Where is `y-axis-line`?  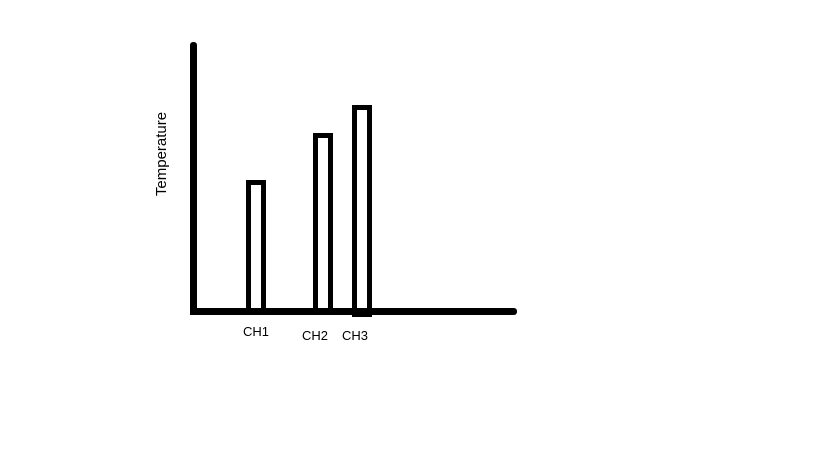
y-axis-line is located at coordinates (193, 178).